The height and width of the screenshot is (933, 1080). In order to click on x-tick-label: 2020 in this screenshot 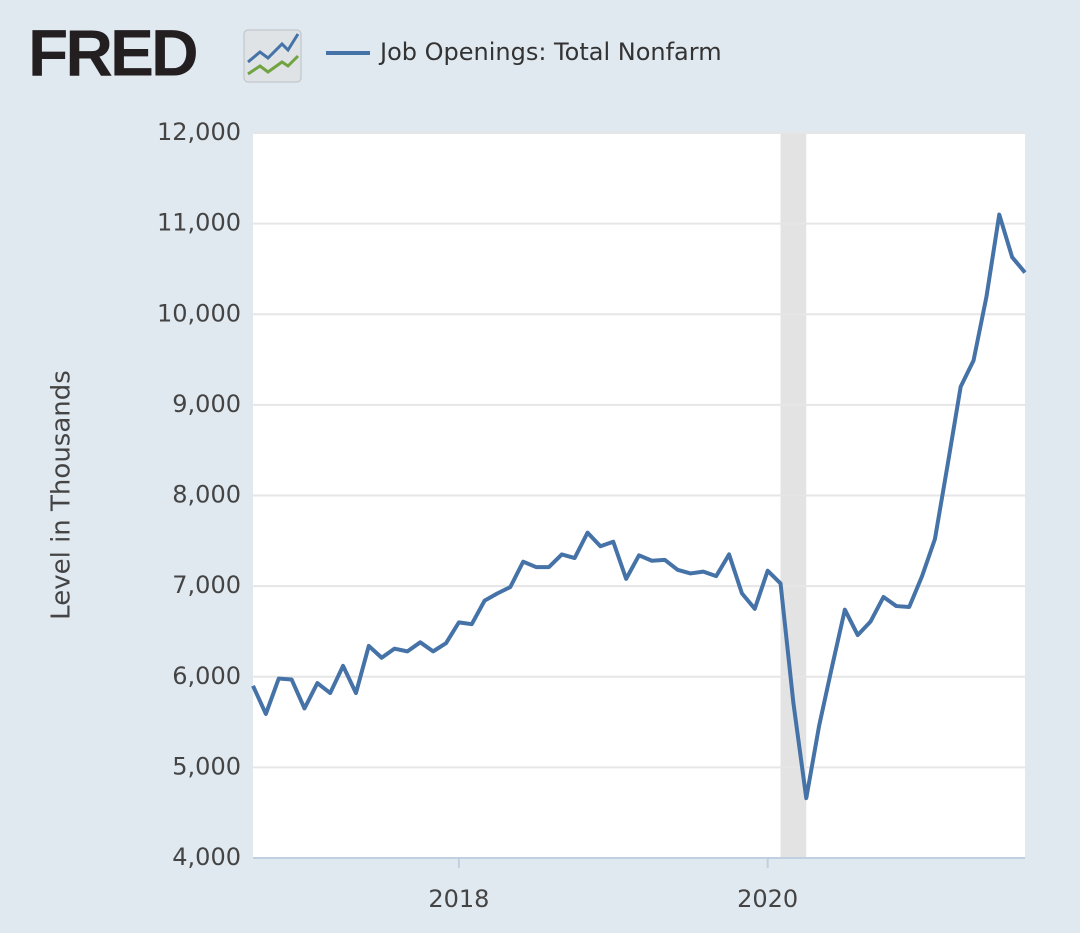, I will do `click(767, 899)`.